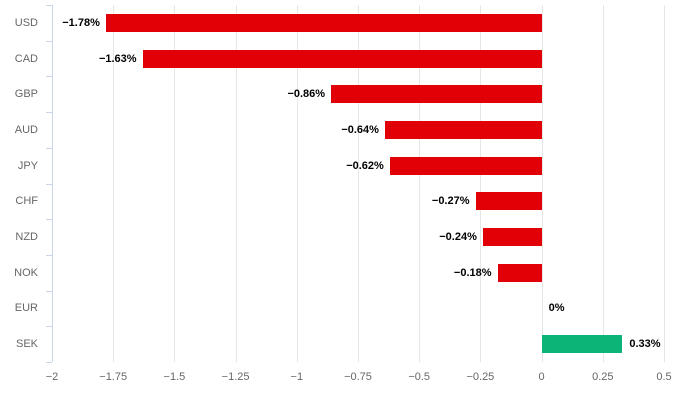 Image resolution: width=675 pixels, height=403 pixels. I want to click on bar-nok, so click(519, 272).